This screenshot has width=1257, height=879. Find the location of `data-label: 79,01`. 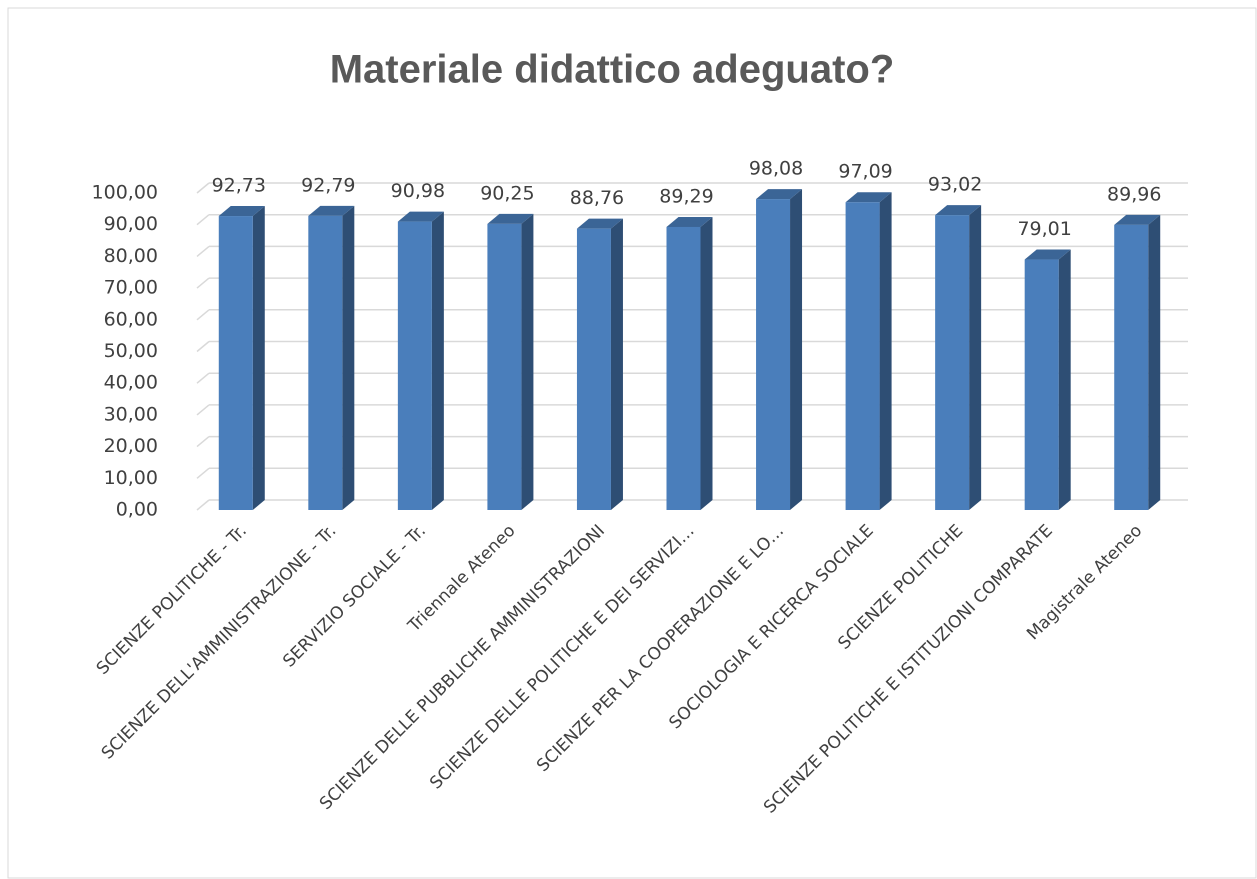

data-label: 79,01 is located at coordinates (1044, 229).